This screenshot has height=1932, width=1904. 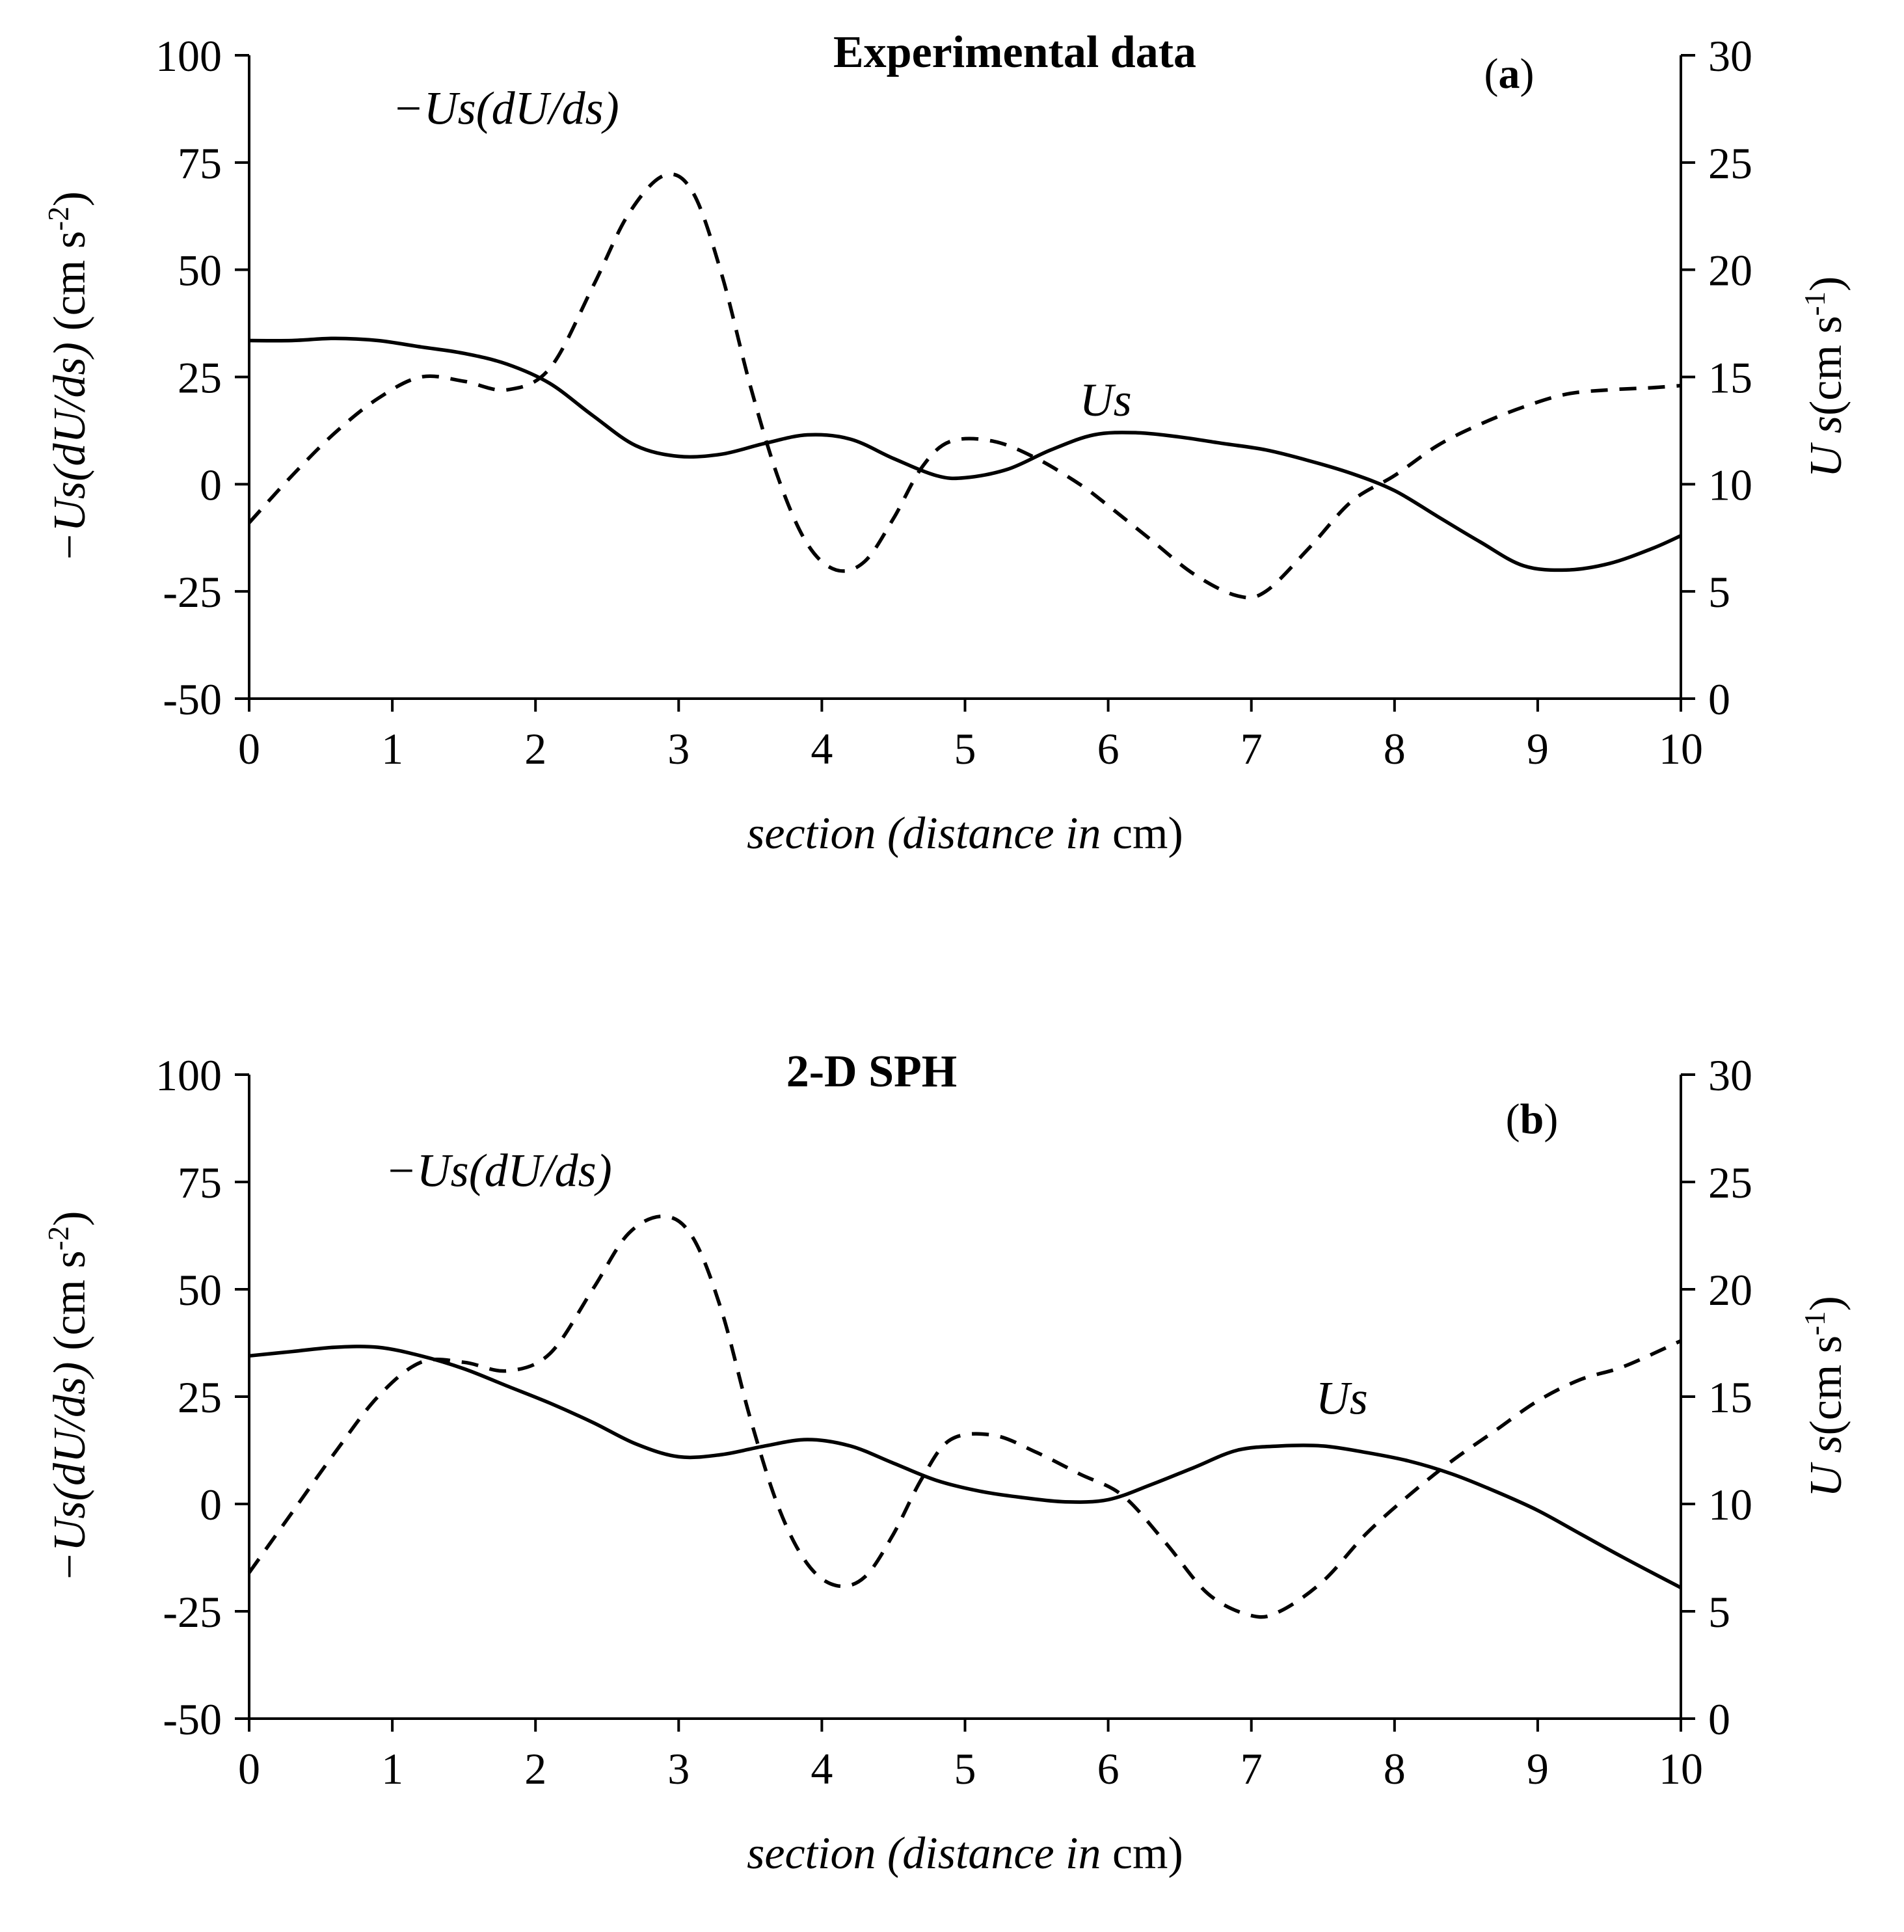 I want to click on panel-title: Experimental data, so click(x=1014, y=52).